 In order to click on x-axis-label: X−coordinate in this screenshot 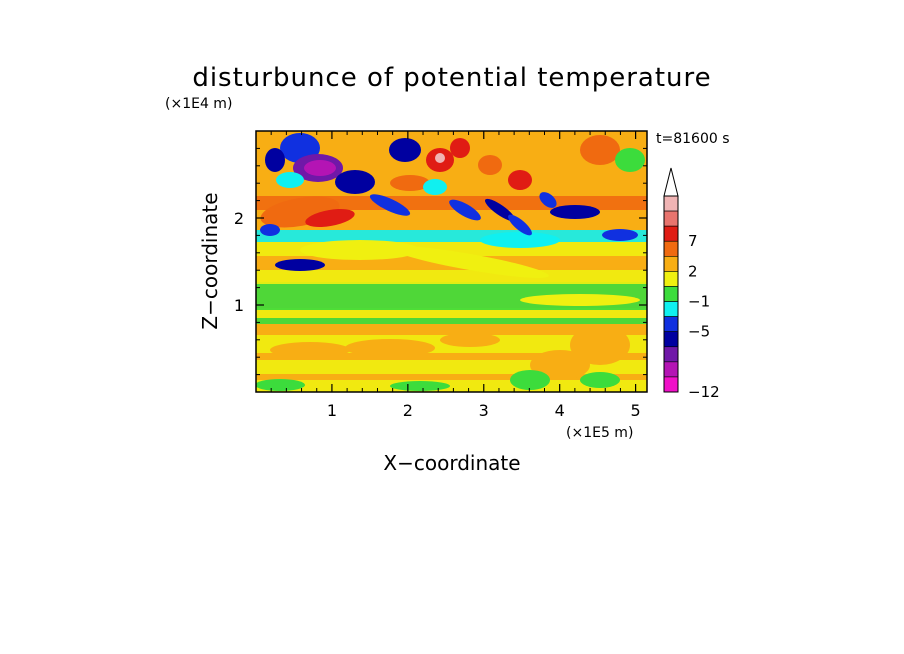, I will do `click(451, 463)`.